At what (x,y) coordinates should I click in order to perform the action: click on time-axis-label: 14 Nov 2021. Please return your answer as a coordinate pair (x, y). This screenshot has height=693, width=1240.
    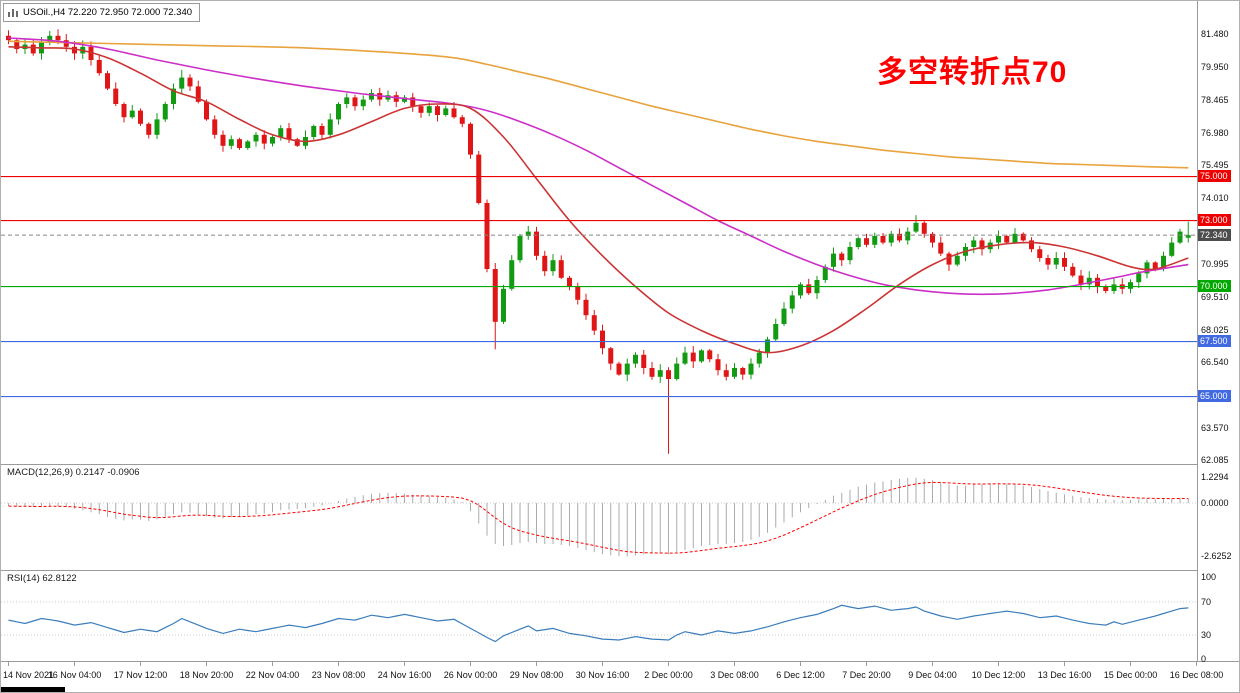
    Looking at the image, I should click on (29, 675).